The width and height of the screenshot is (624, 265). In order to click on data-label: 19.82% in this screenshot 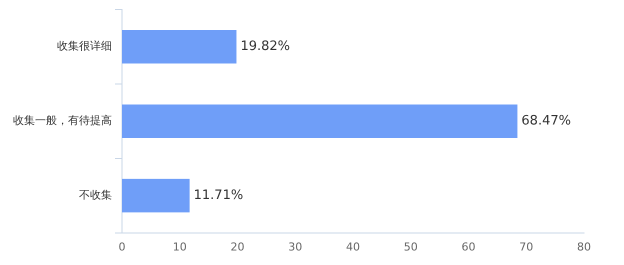, I will do `click(265, 46)`.